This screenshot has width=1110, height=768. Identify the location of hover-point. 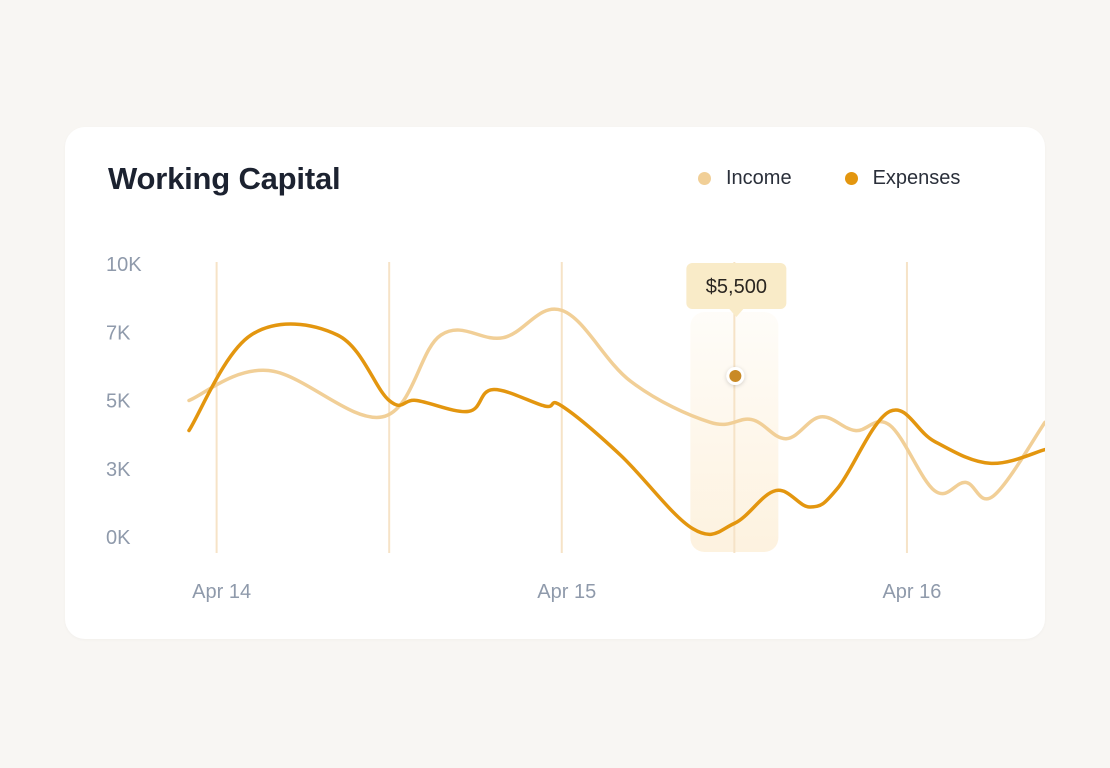
(735, 376).